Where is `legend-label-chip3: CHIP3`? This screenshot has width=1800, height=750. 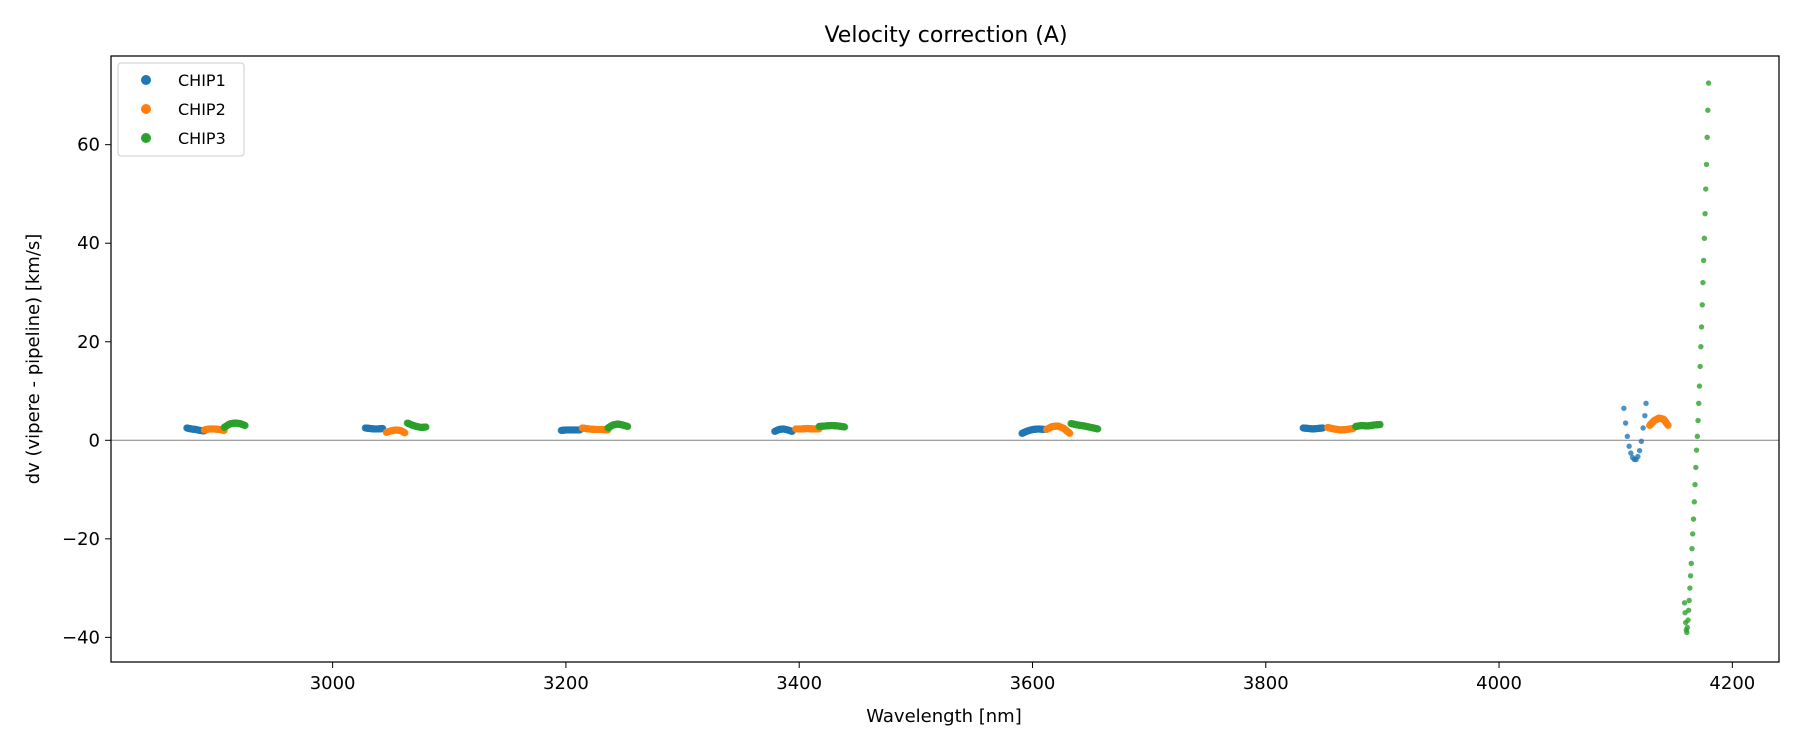 legend-label-chip3: CHIP3 is located at coordinates (202, 138).